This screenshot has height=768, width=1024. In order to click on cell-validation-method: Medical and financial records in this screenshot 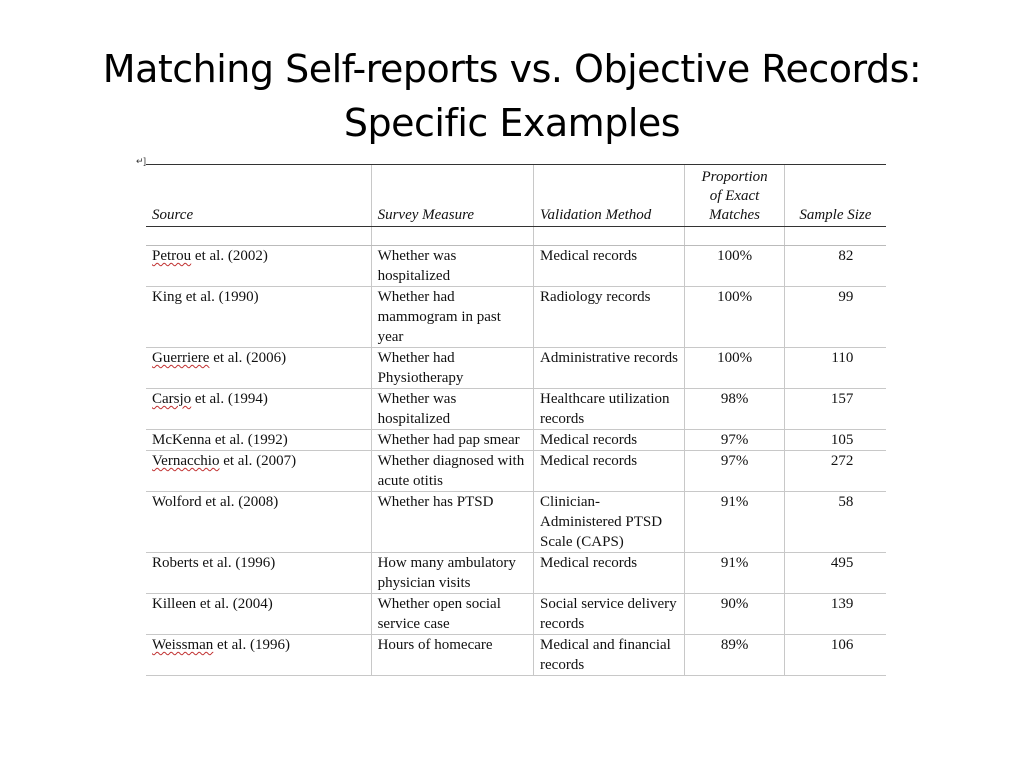, I will do `click(609, 655)`.